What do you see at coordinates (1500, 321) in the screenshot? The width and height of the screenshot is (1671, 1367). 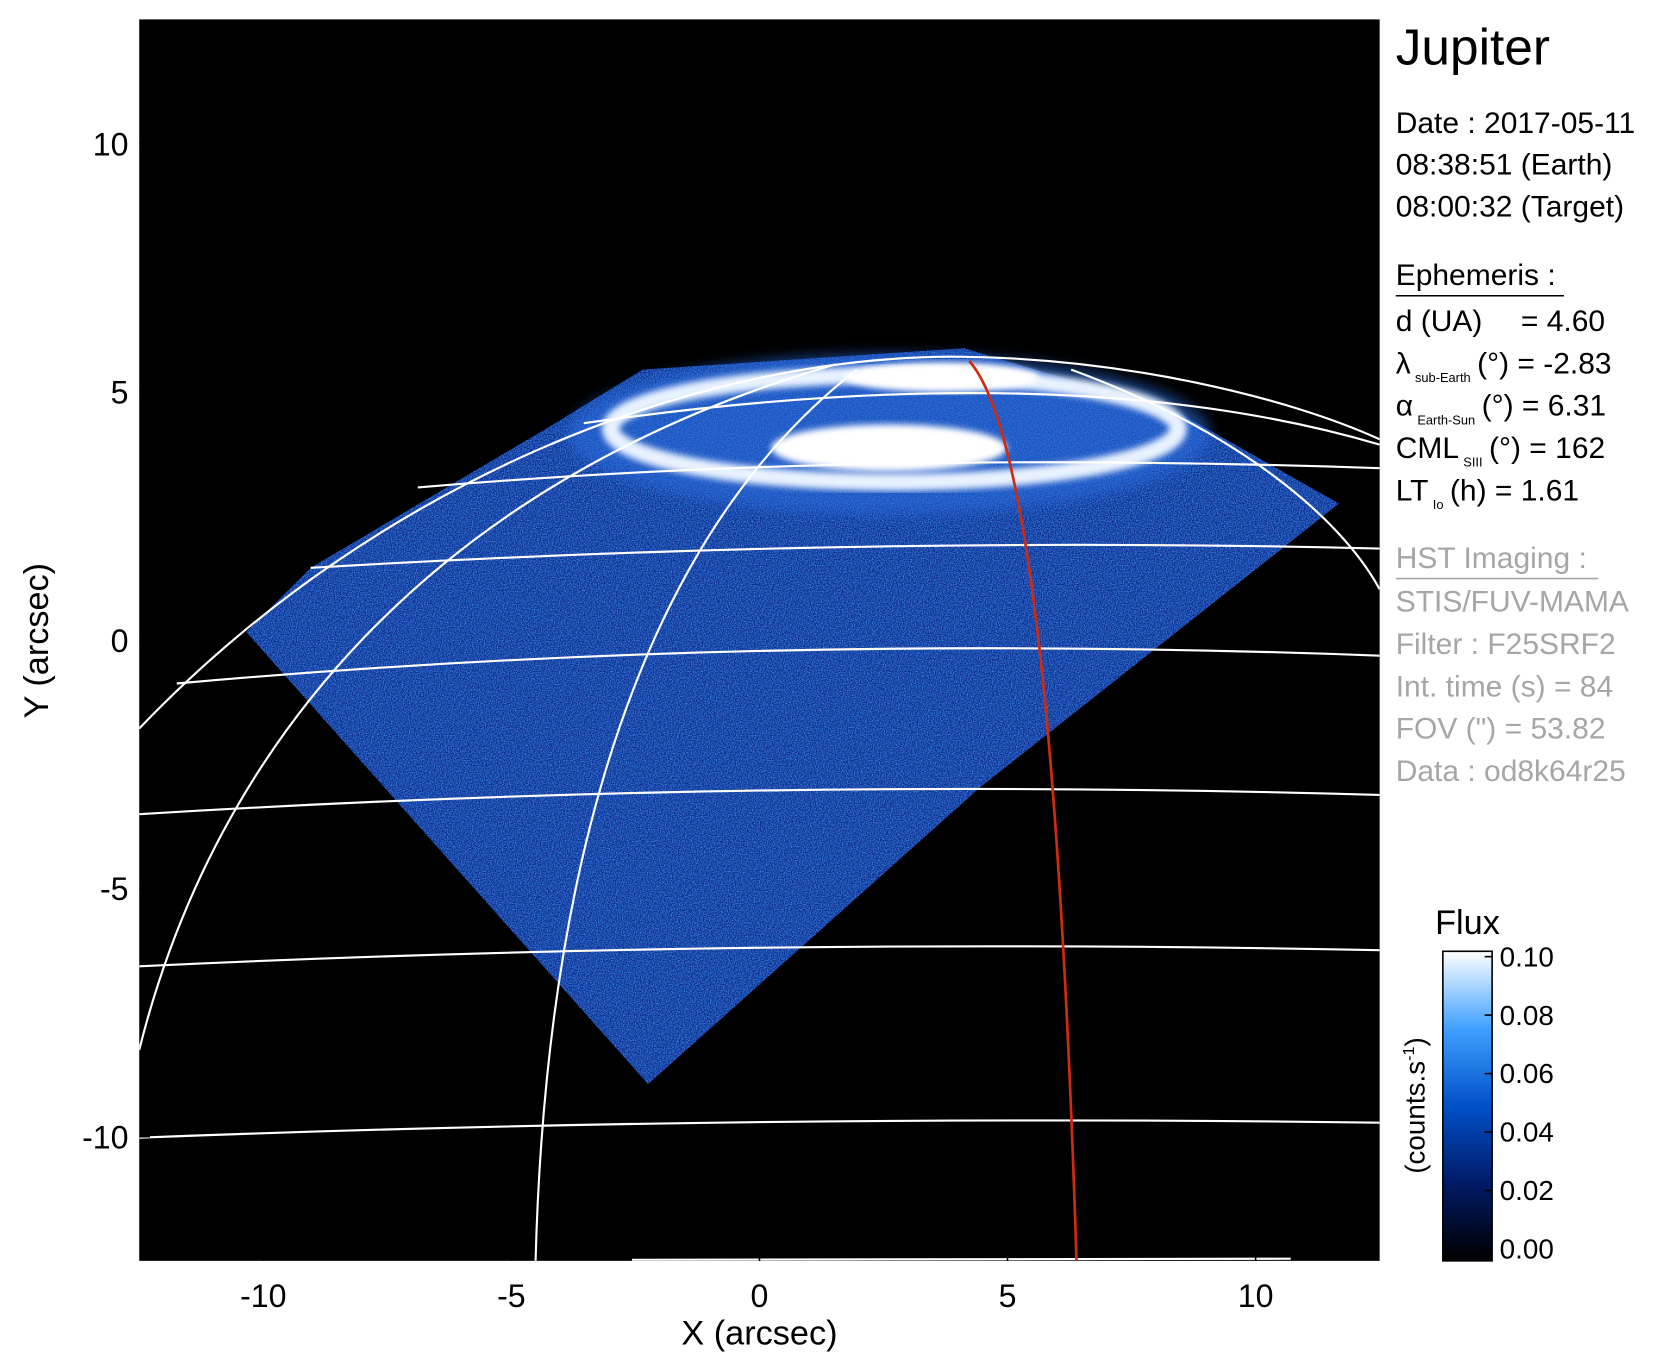 I see `ephemeris-row: d (UA) = 4.60` at bounding box center [1500, 321].